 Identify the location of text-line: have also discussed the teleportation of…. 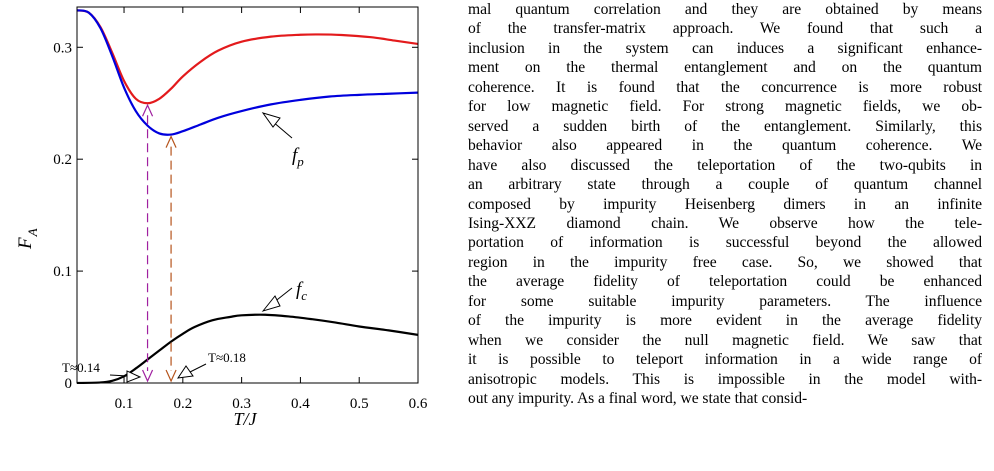
(725, 165).